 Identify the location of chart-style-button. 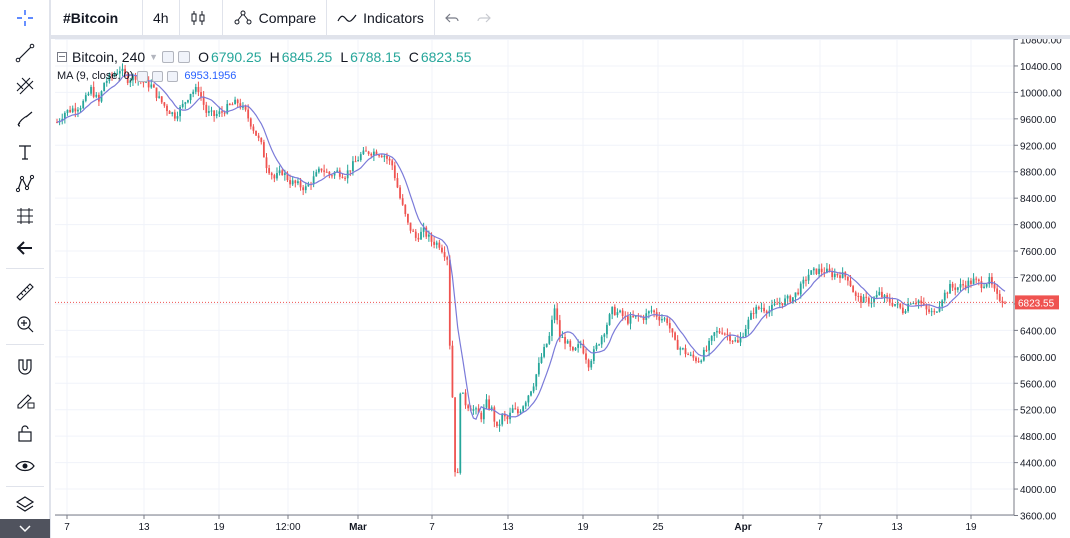
(201, 17).